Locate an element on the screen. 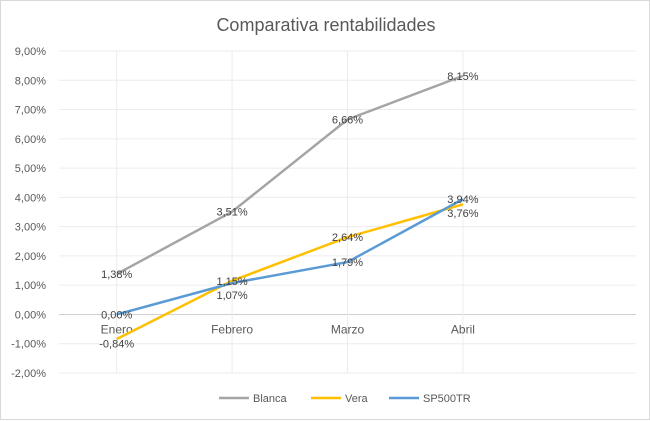  x-tick-label: Marzo is located at coordinates (348, 329).